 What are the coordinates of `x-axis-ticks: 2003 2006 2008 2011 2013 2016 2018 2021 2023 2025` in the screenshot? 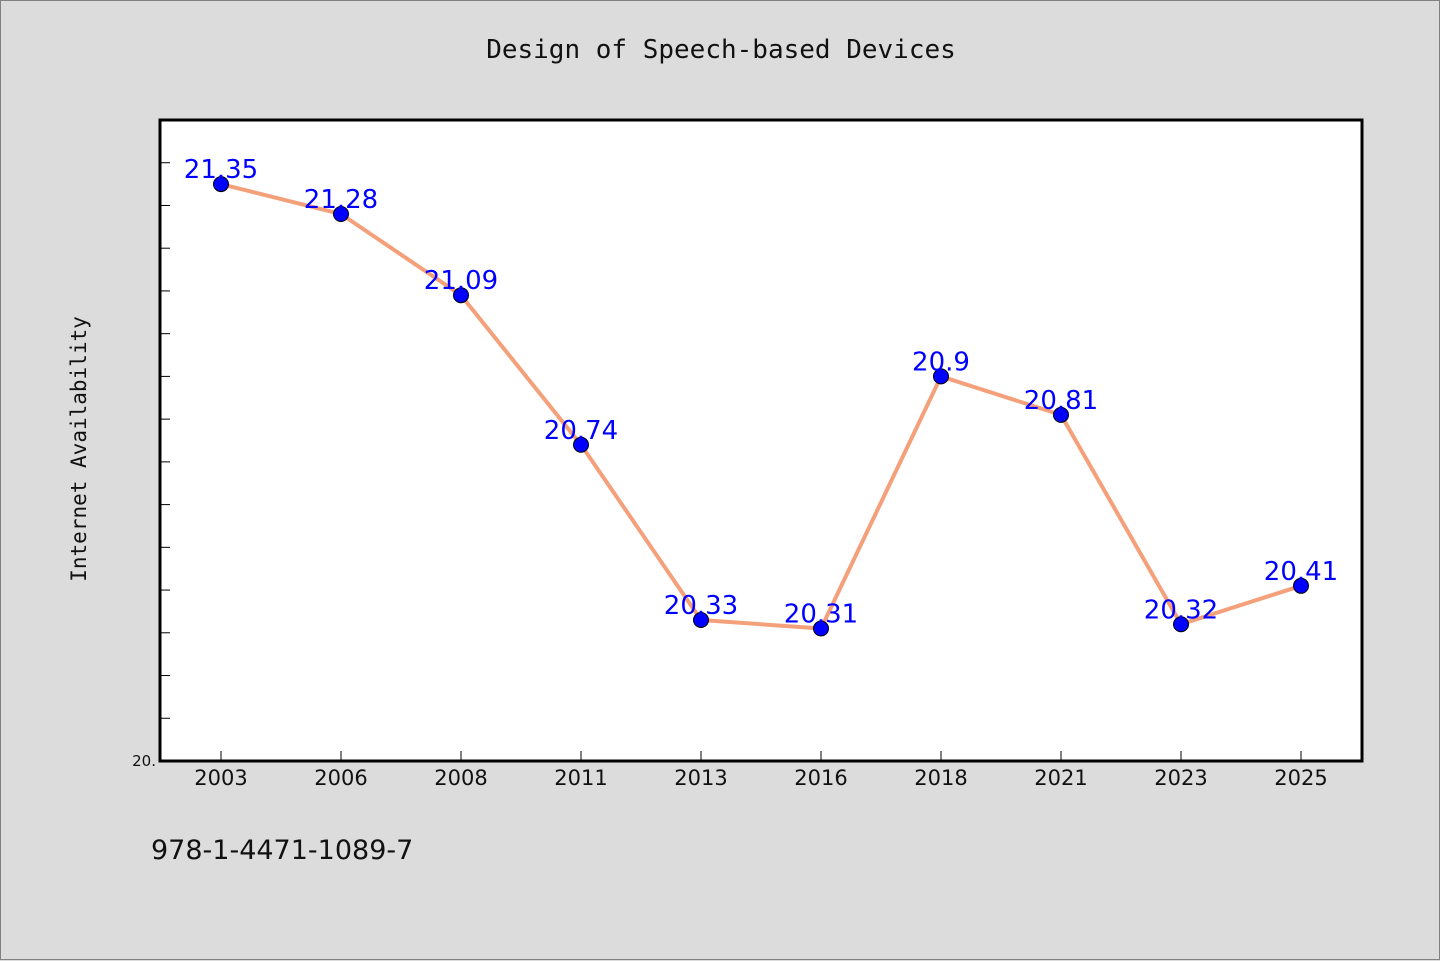 It's located at (761, 770).